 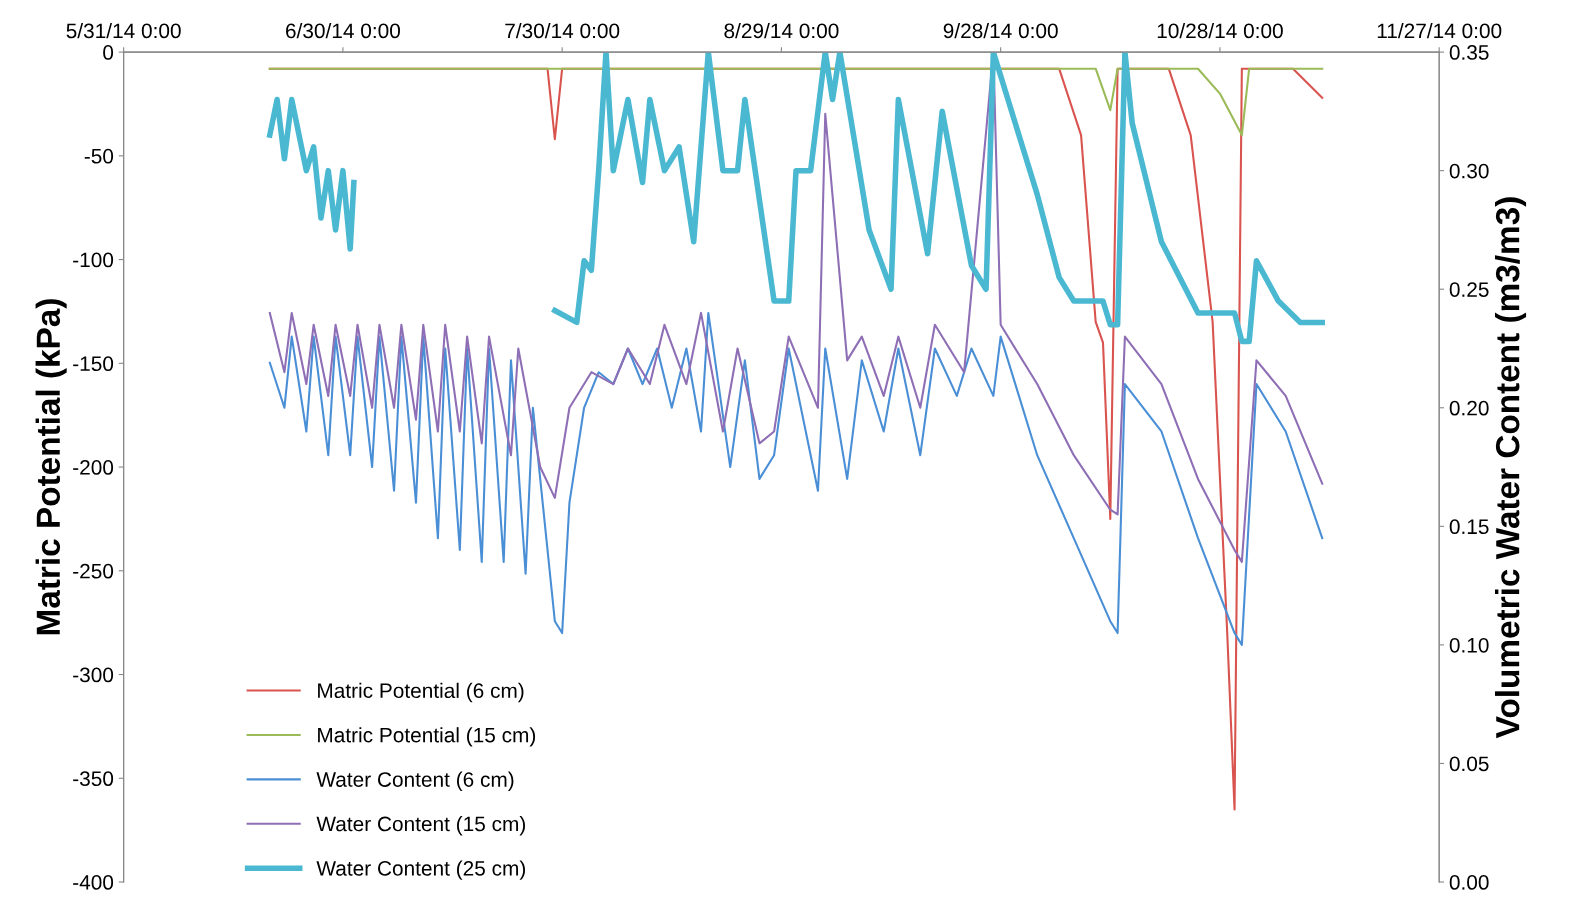 What do you see at coordinates (1469, 408) in the screenshot?
I see `y2-tick-label: 0.20` at bounding box center [1469, 408].